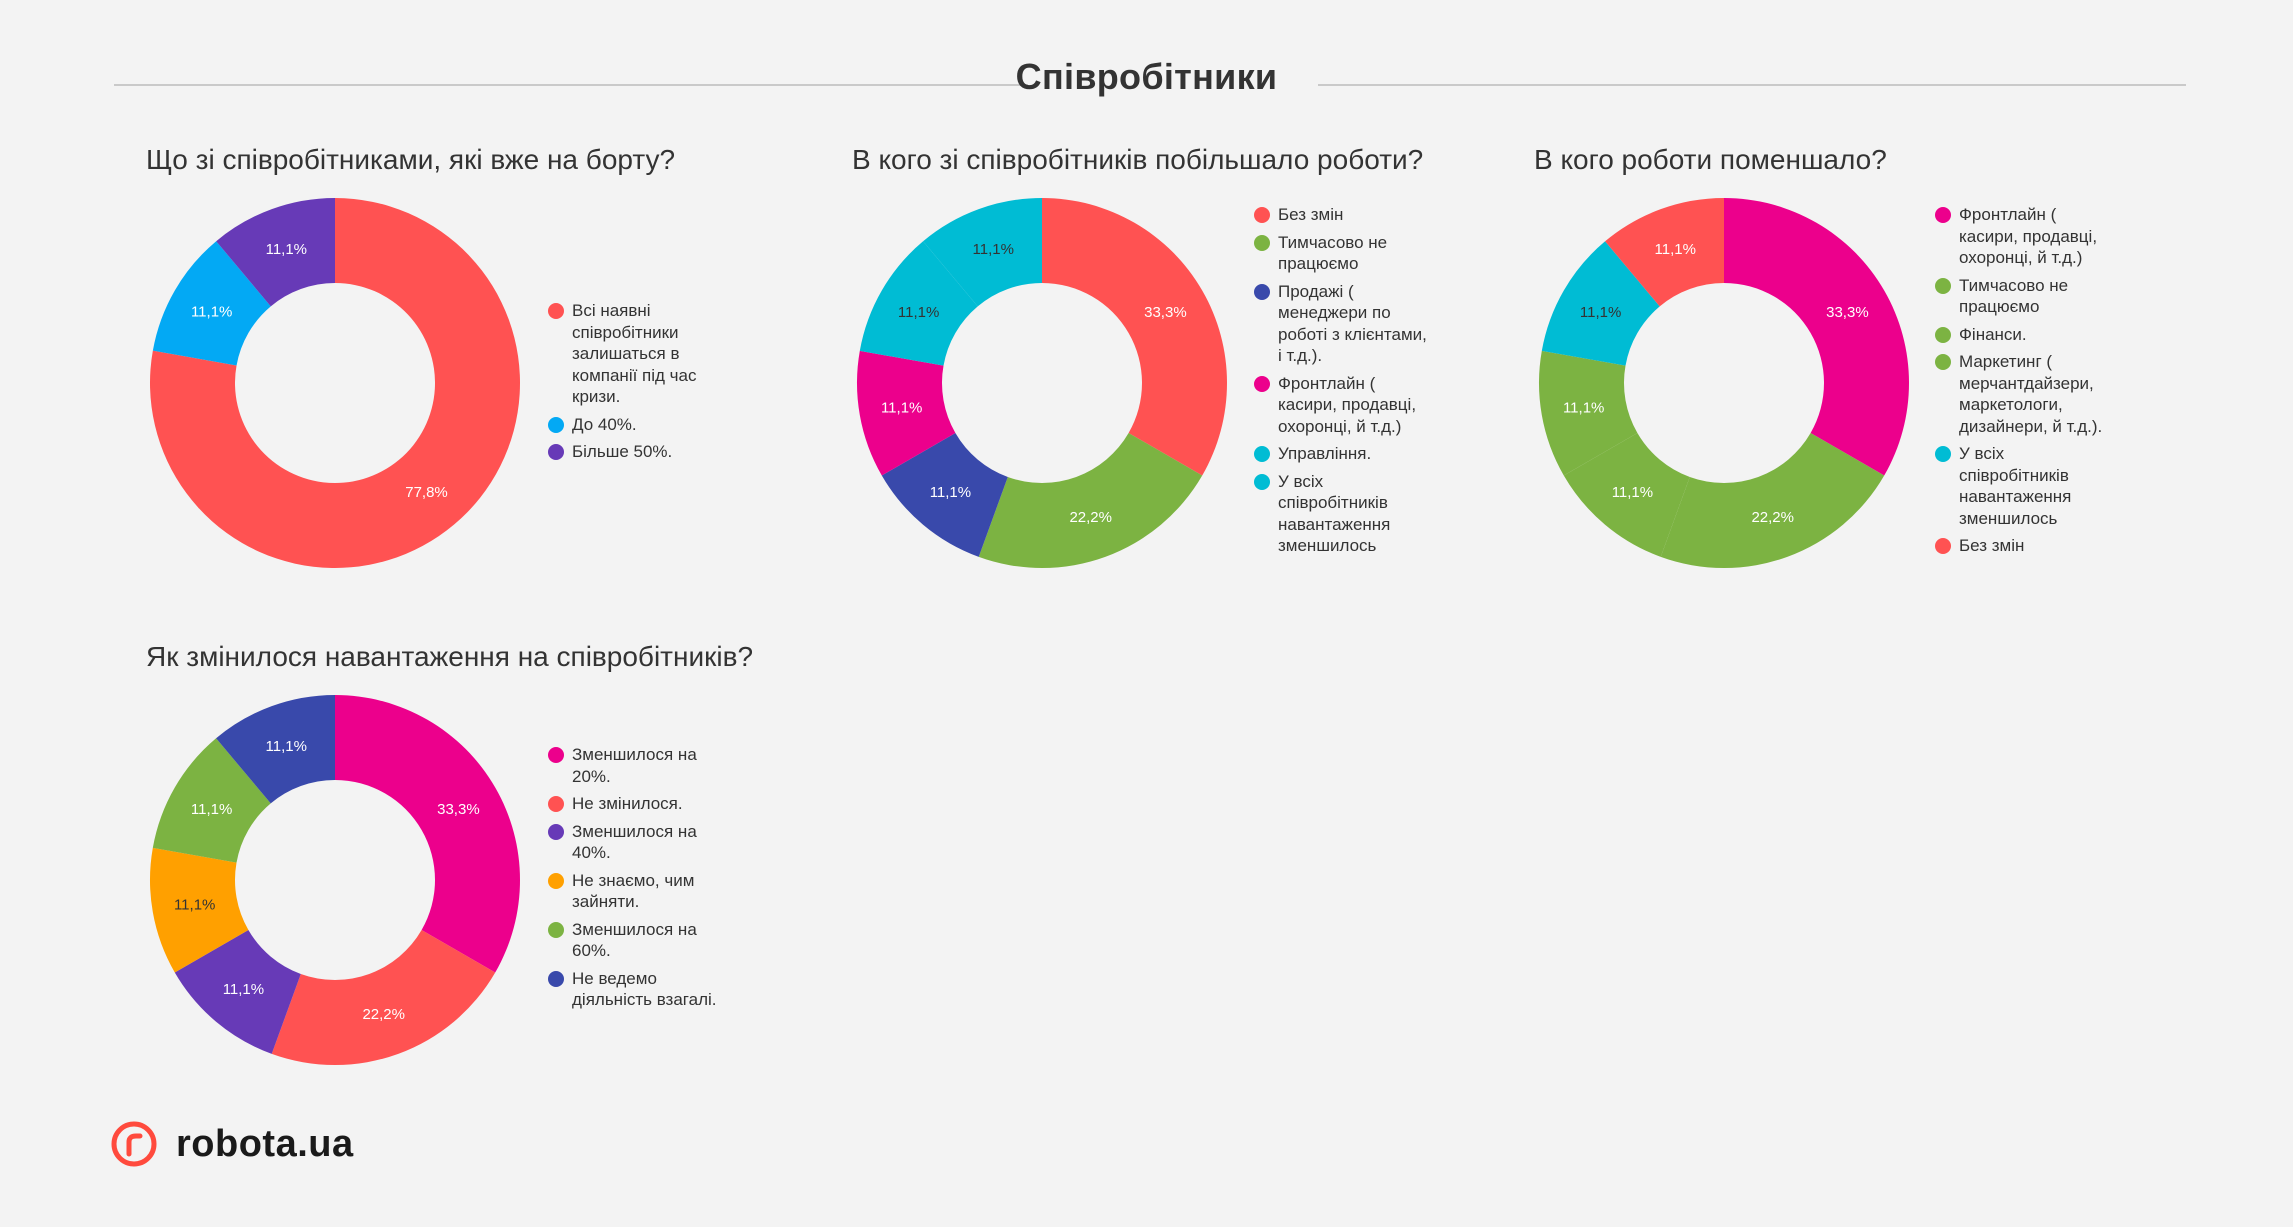 This screenshot has height=1227, width=2293. Describe the element at coordinates (653, 989) in the screenshot. I see `legend-item: Не ведемо діяльність взагалі.` at that location.